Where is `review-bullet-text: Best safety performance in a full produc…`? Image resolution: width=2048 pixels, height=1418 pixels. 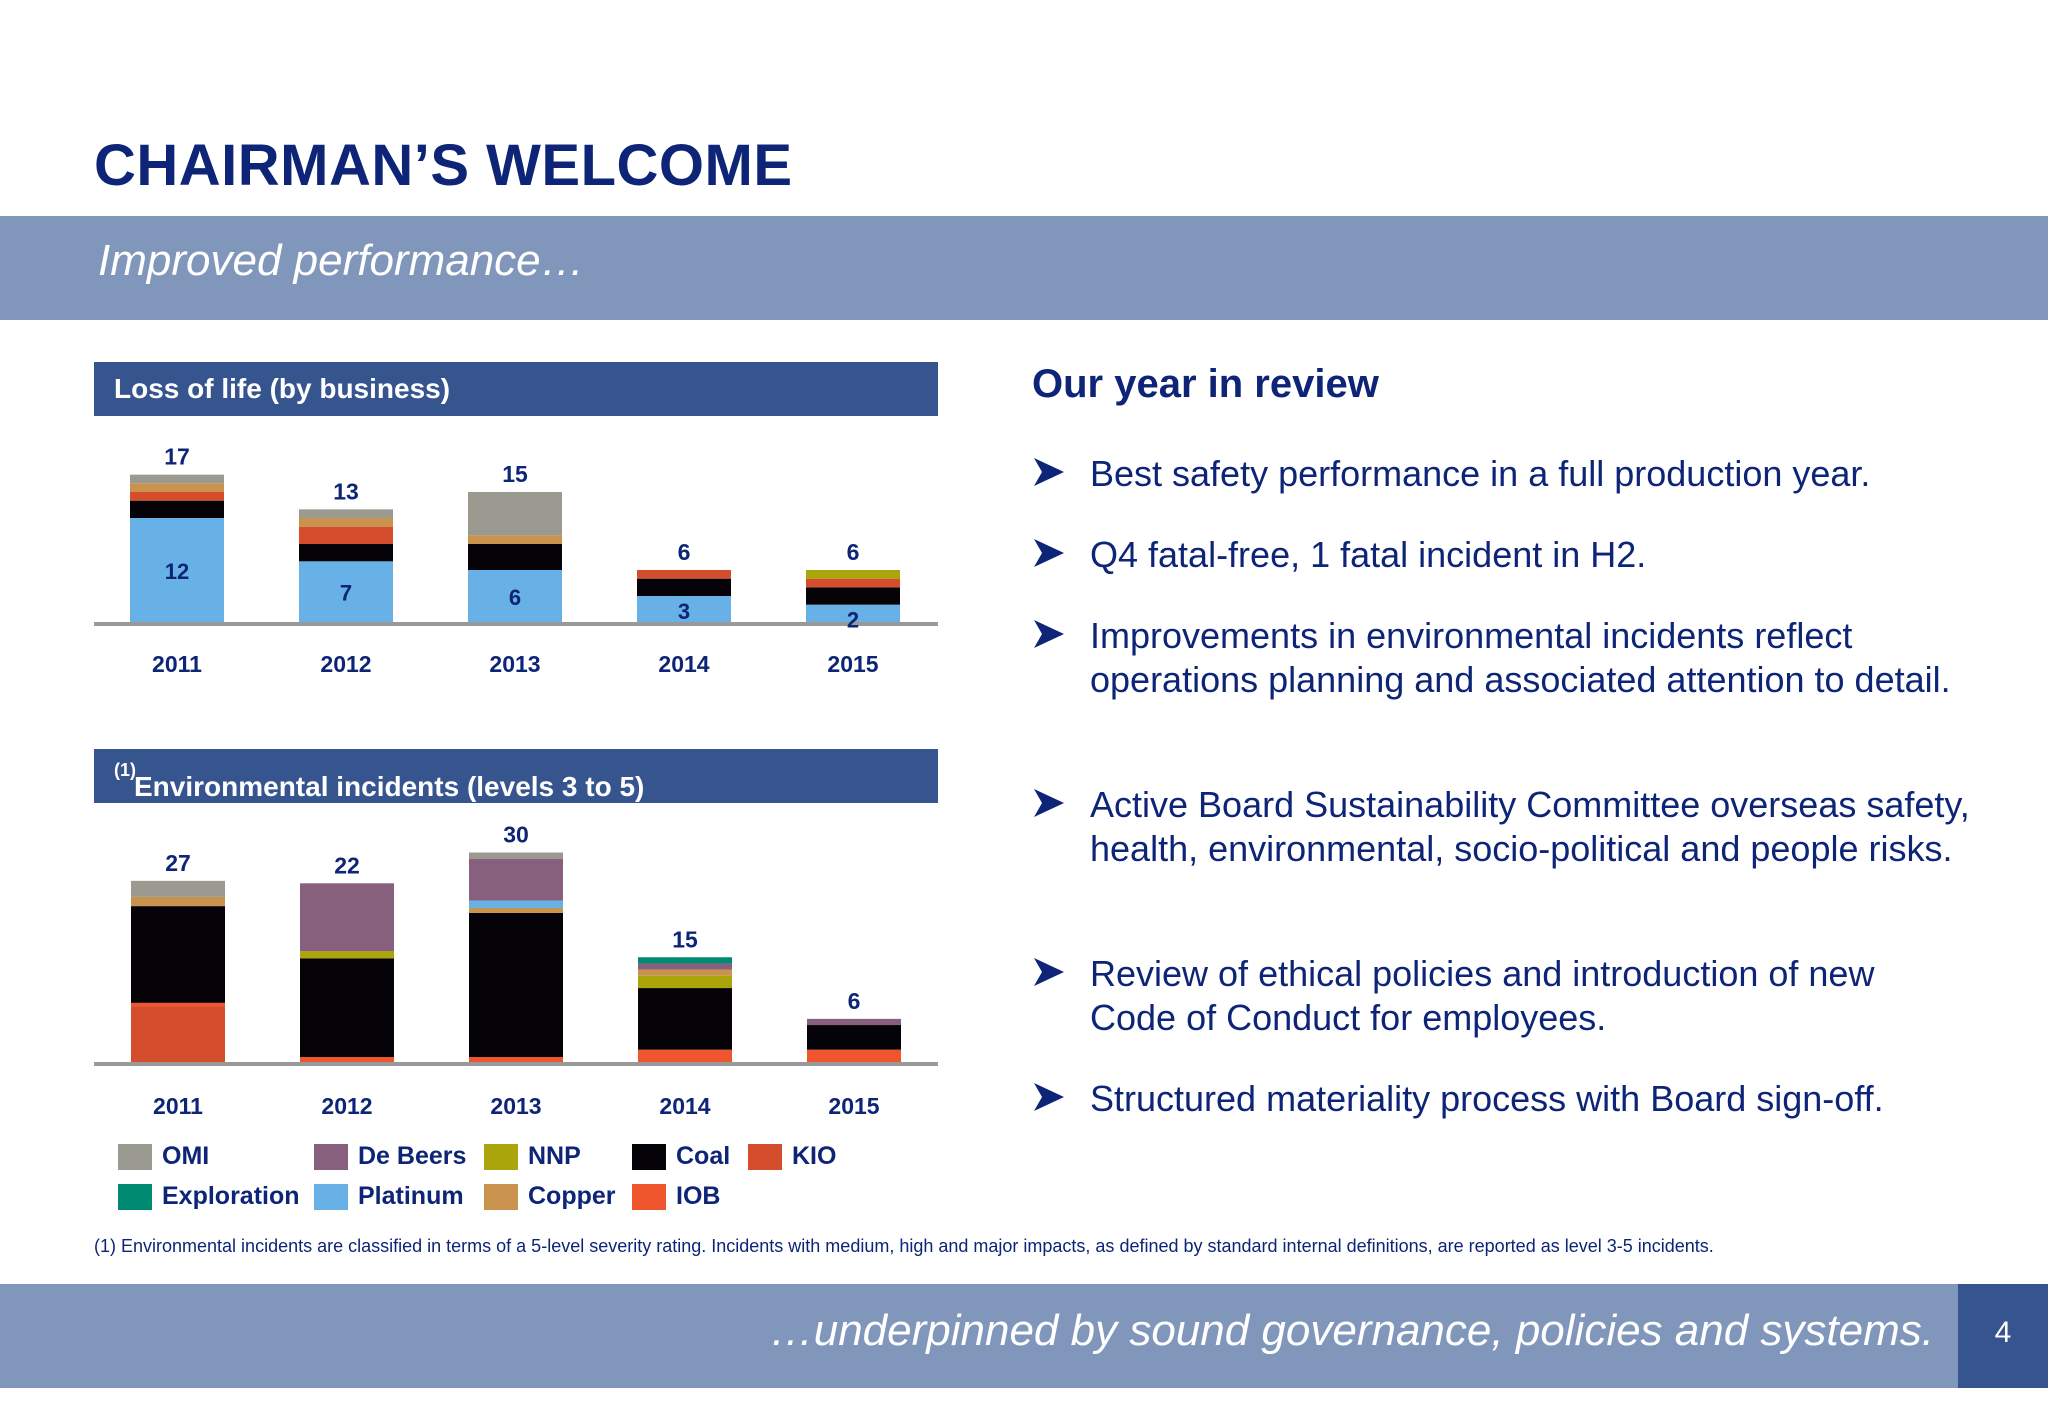 review-bullet-text: Best safety performance in a full produc… is located at coordinates (1480, 473).